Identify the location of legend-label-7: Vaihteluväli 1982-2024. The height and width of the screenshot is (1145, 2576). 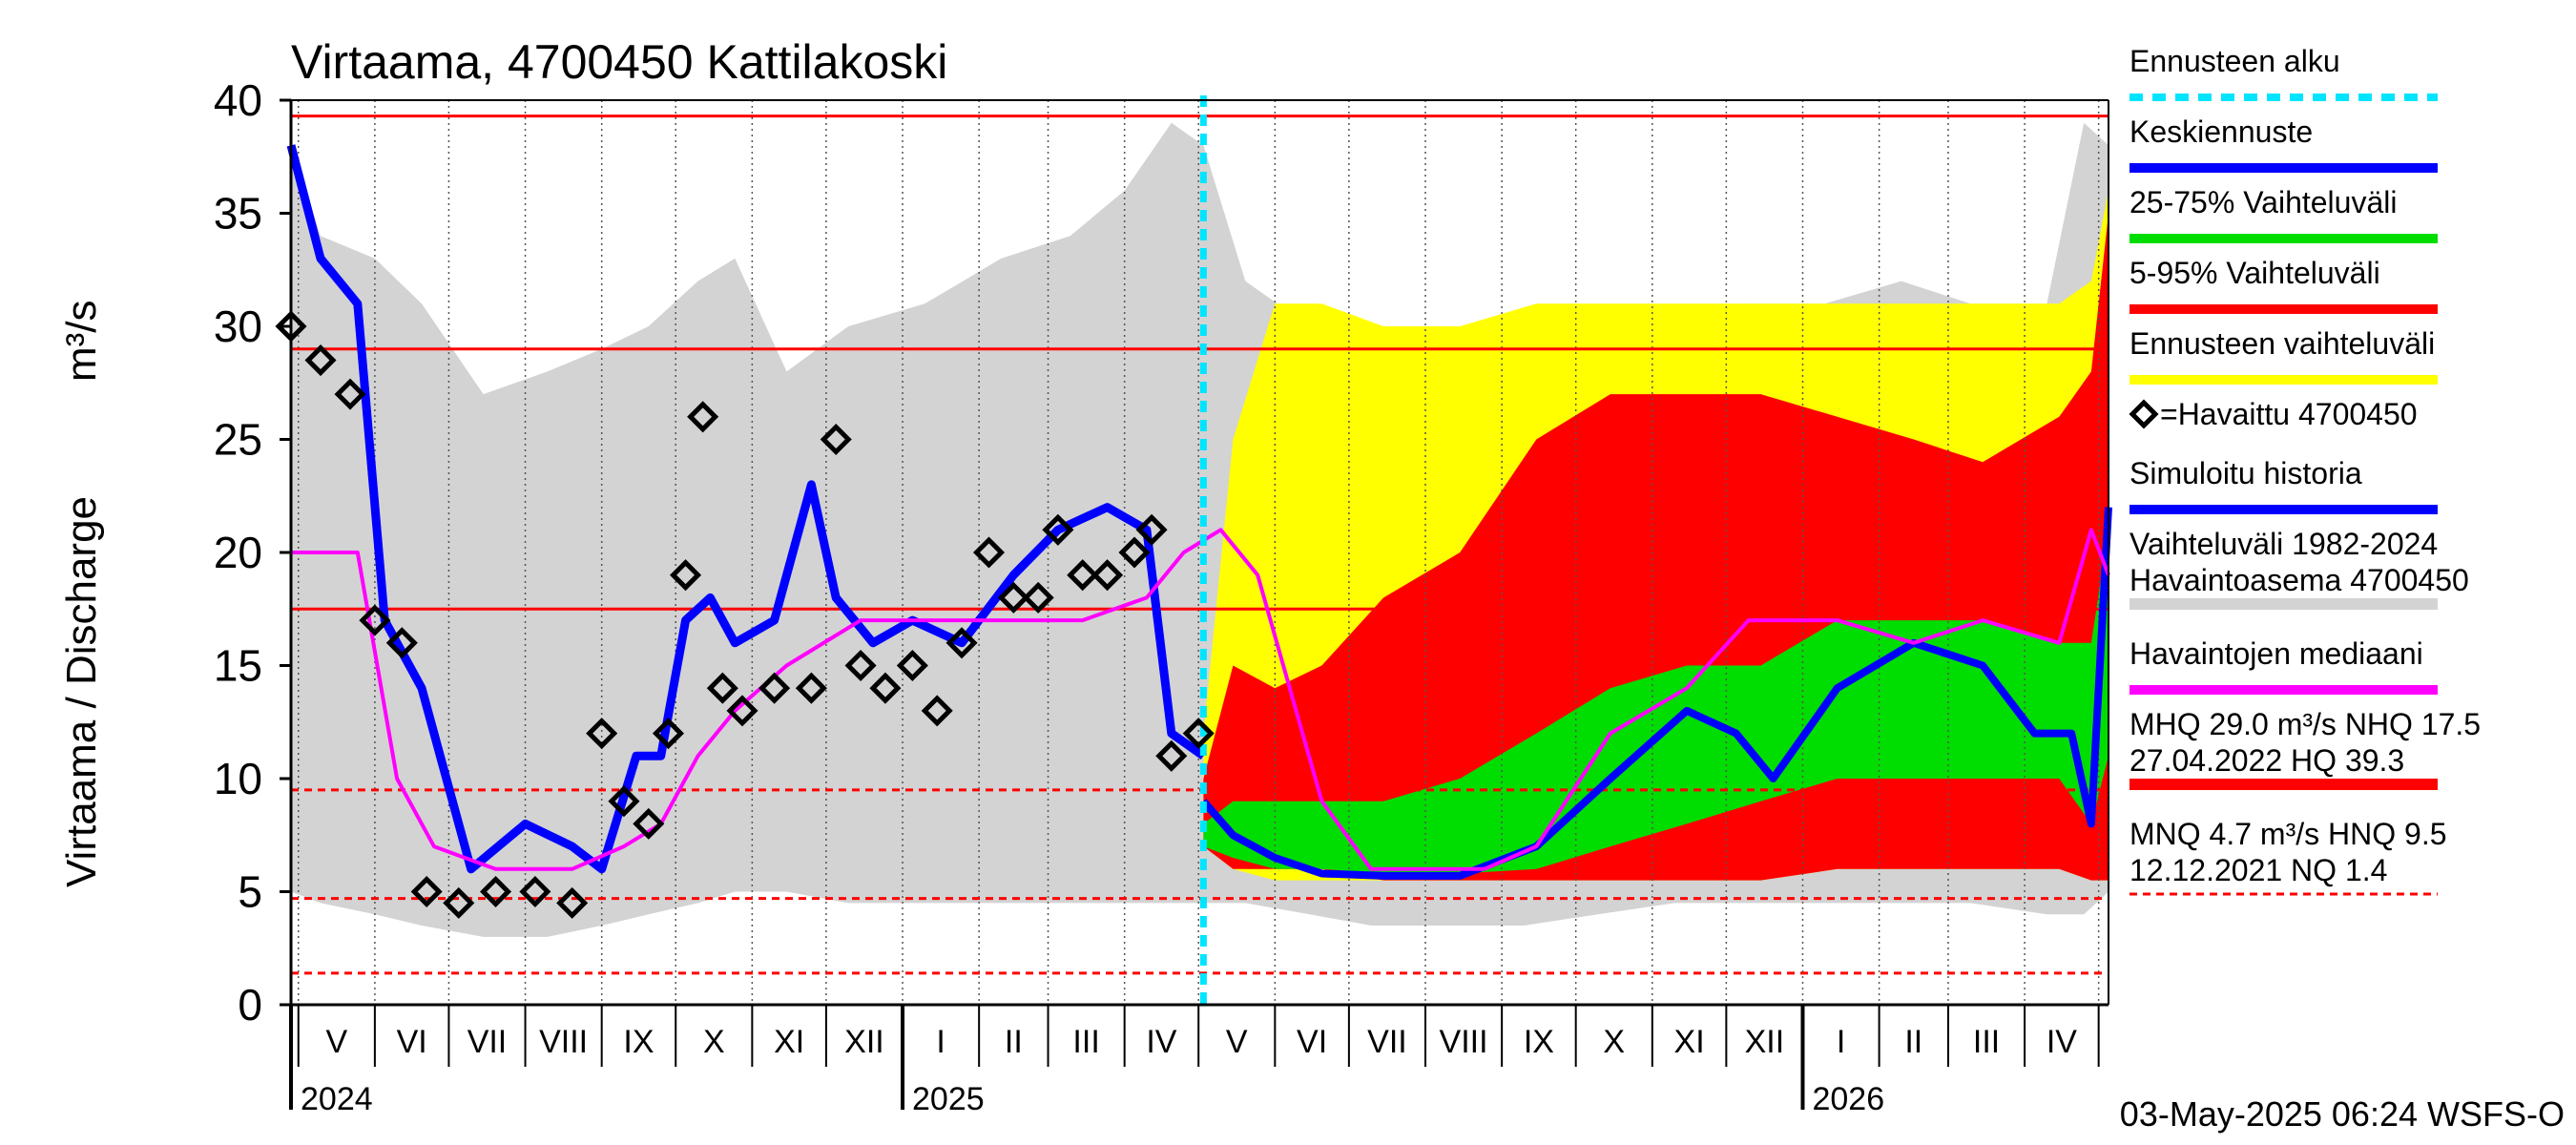
(2283, 544).